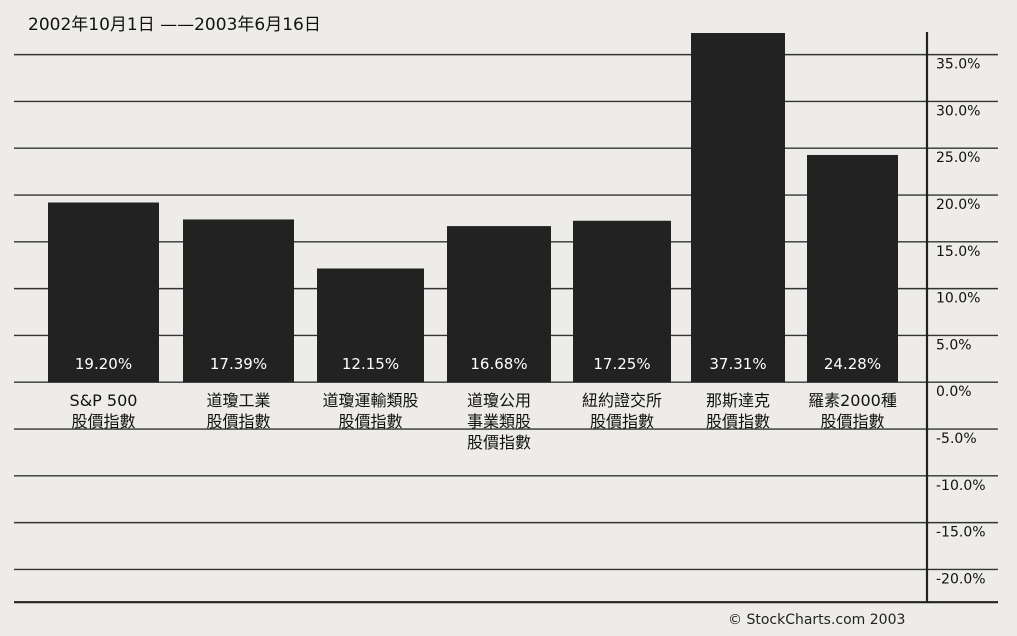 The width and height of the screenshot is (1017, 636). Describe the element at coordinates (238, 400) in the screenshot. I see `category-label: 道瓊工業` at that location.